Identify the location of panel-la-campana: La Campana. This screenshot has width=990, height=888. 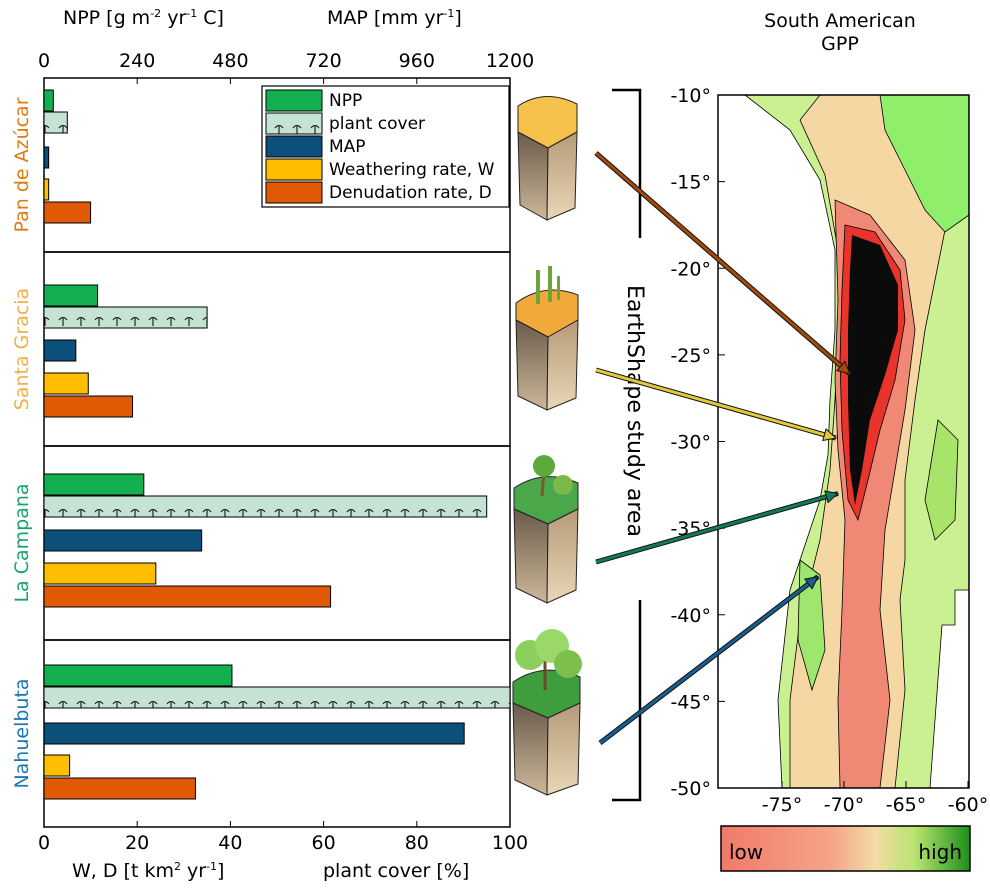
(261, 543).